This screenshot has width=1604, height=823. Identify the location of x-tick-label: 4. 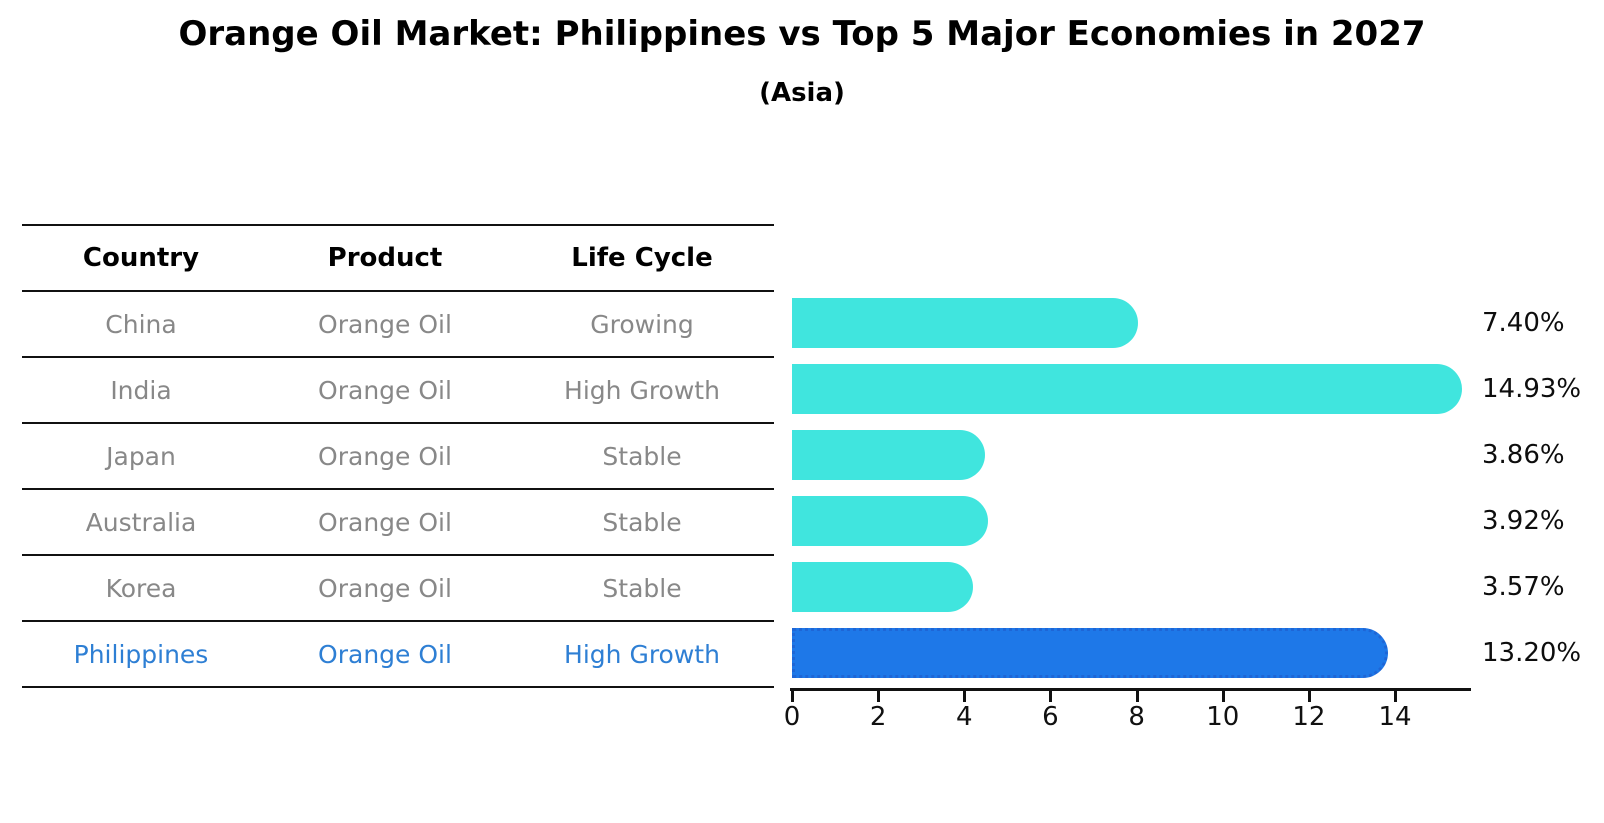
(964, 717).